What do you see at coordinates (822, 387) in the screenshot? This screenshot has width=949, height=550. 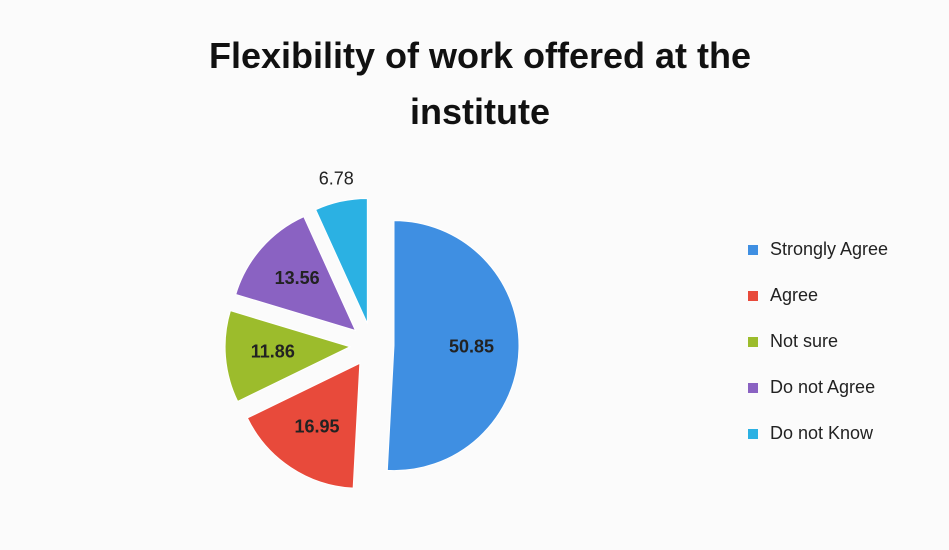 I see `legend-label: Do not Agree` at bounding box center [822, 387].